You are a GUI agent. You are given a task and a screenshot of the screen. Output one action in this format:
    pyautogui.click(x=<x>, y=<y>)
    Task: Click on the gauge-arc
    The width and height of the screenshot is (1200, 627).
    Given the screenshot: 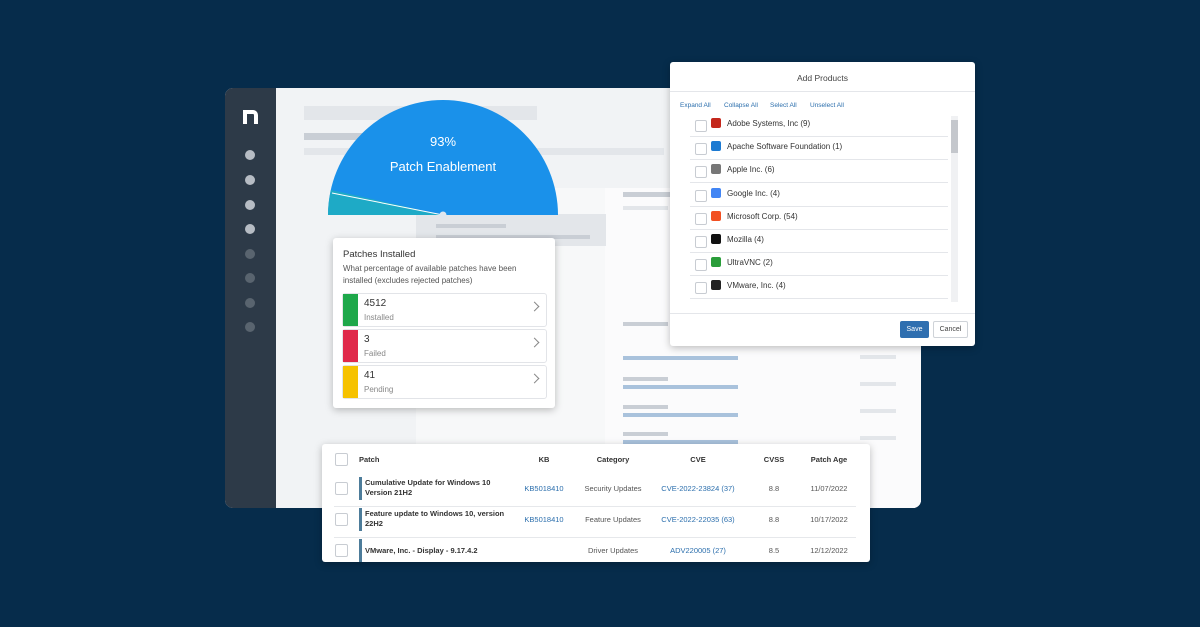 What is the action you would take?
    pyautogui.click(x=443, y=157)
    